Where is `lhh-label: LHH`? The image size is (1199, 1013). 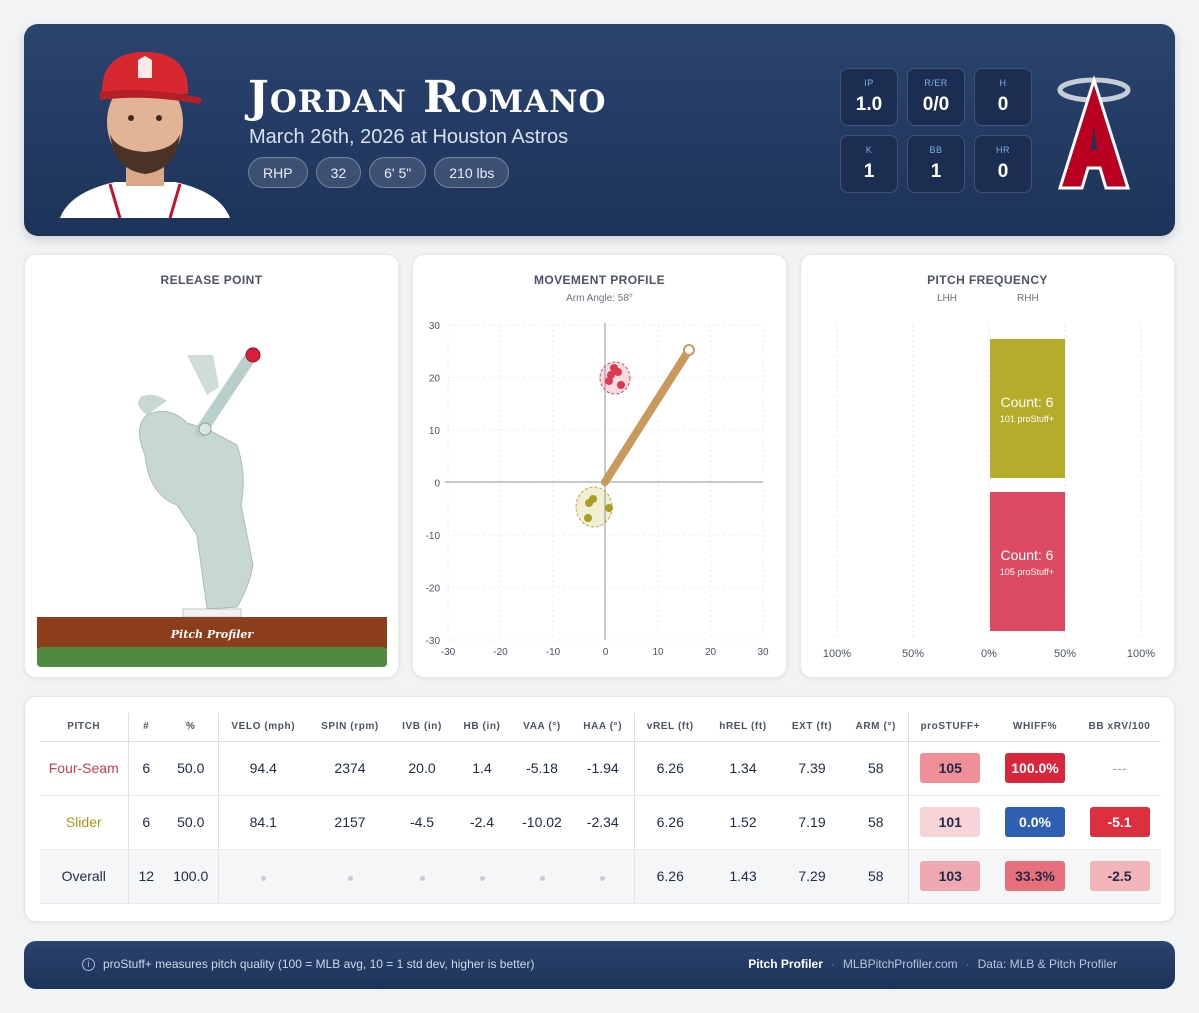
lhh-label: LHH is located at coordinates (947, 298).